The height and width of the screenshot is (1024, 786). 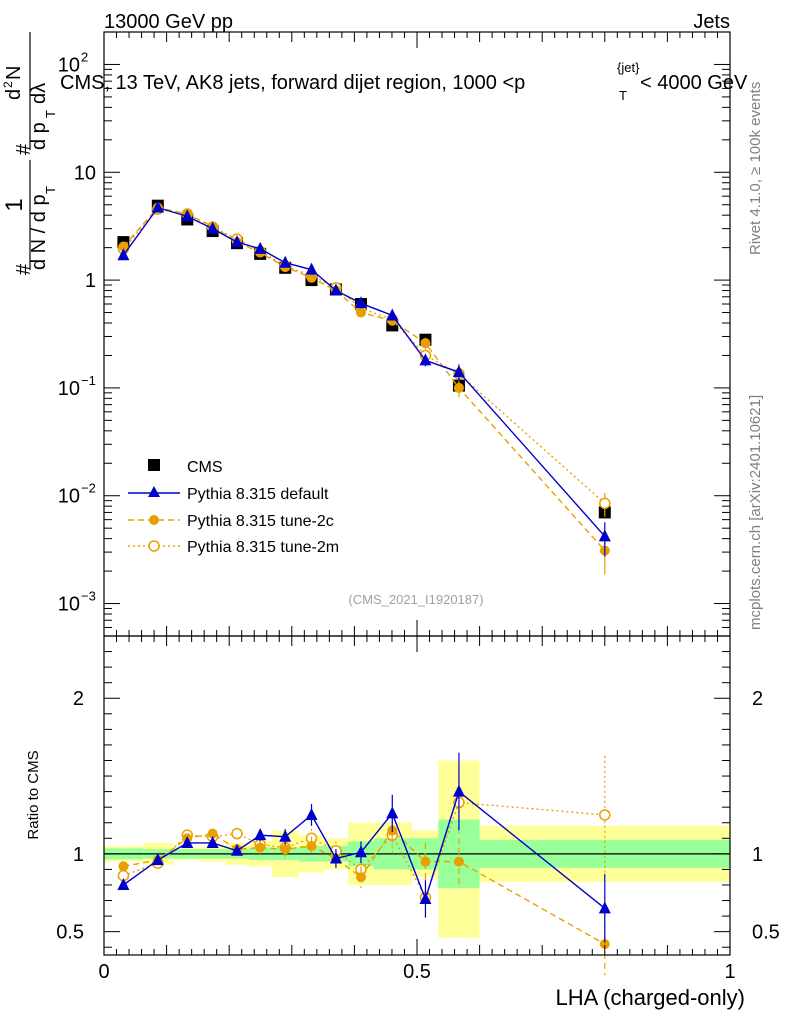 What do you see at coordinates (755, 168) in the screenshot?
I see `rivet-version-note: Rivet 4.1.0, ≥ 100k events` at bounding box center [755, 168].